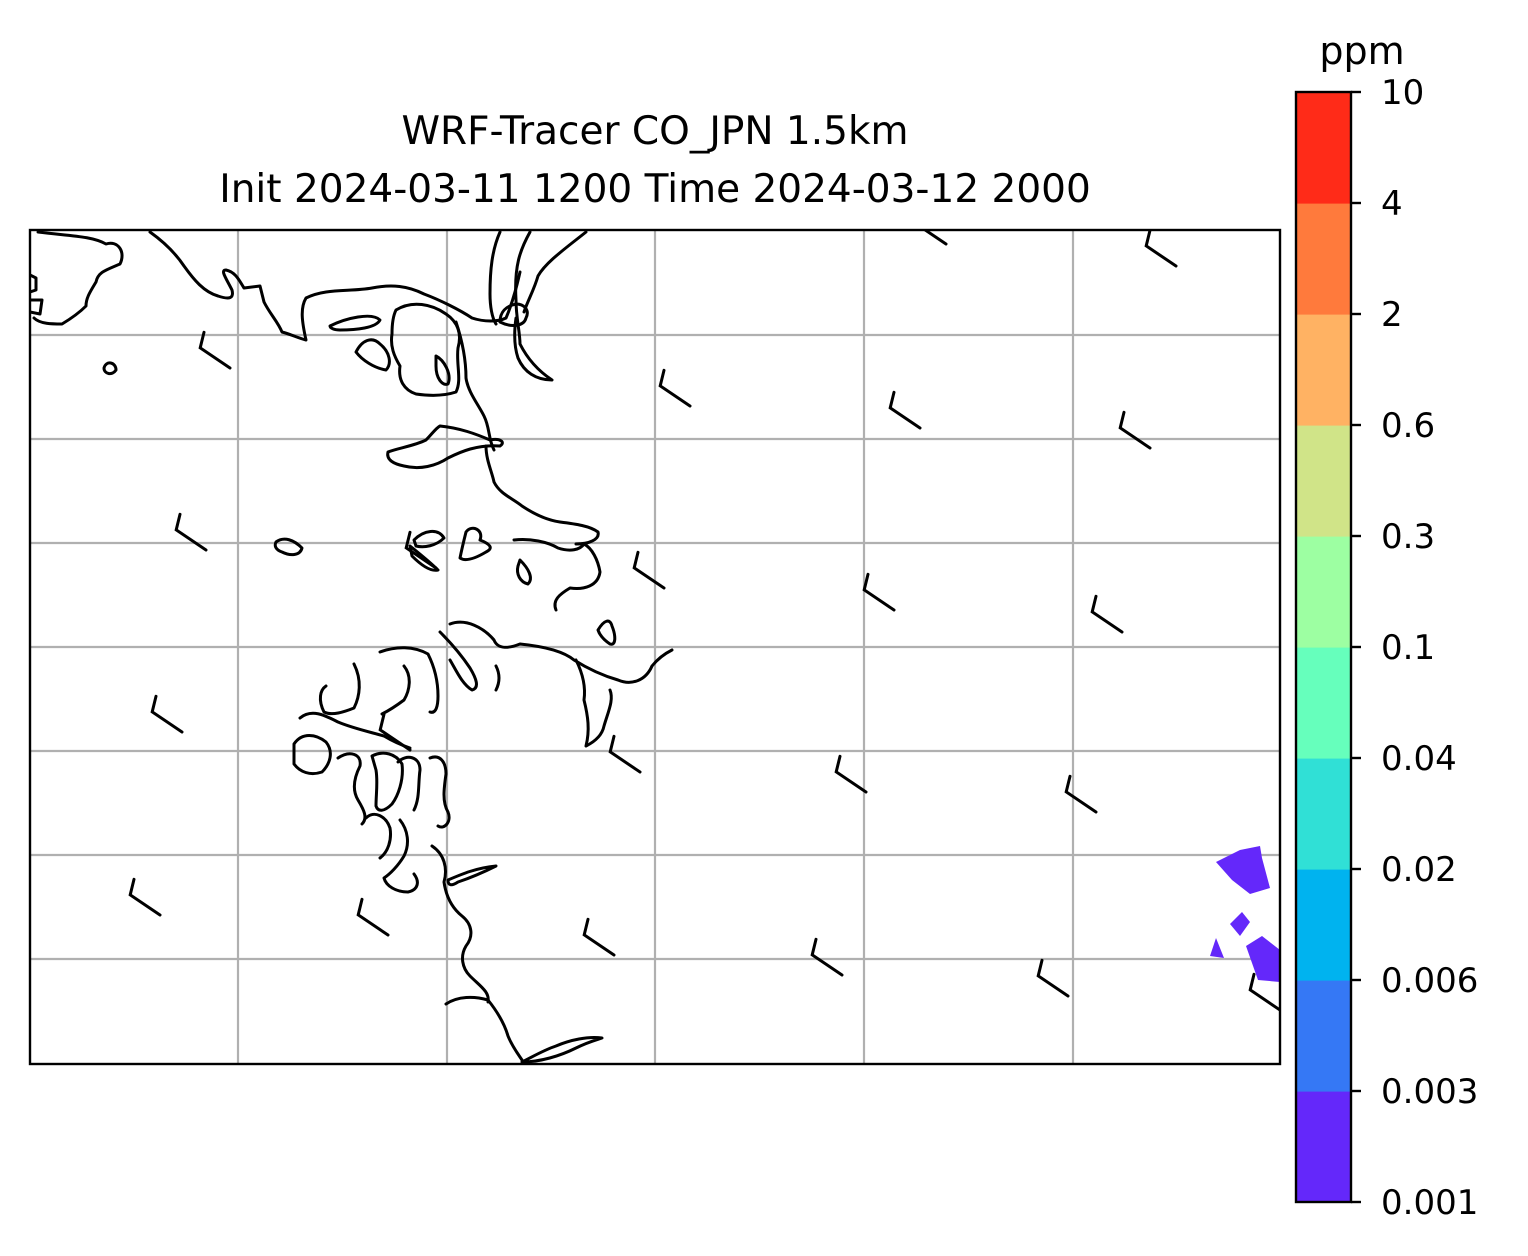 The width and height of the screenshot is (1528, 1256). What do you see at coordinates (655, 131) in the screenshot?
I see `map-title-line-1: WRF-Tracer CO_JPN 1.5km` at bounding box center [655, 131].